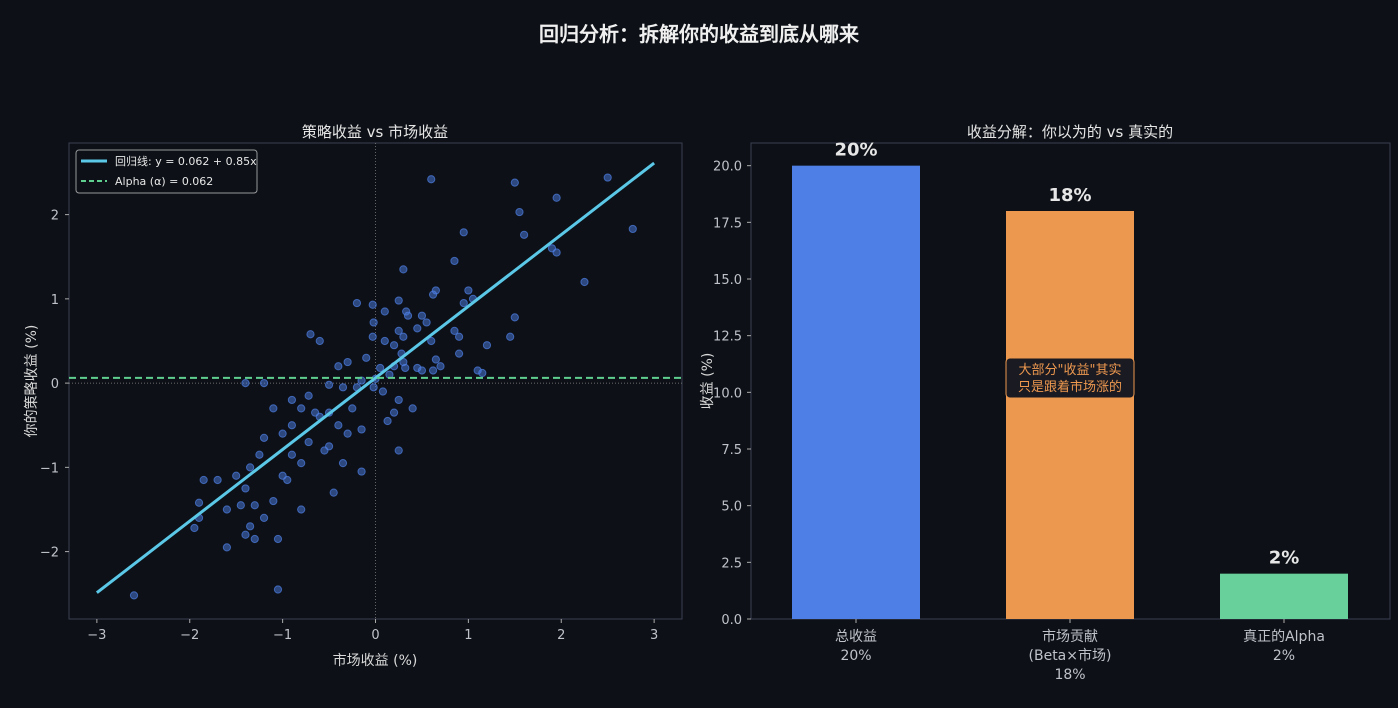 This screenshot has height=708, width=1398. I want to click on annotation-text: 大部分"收益"其实, so click(1070, 370).